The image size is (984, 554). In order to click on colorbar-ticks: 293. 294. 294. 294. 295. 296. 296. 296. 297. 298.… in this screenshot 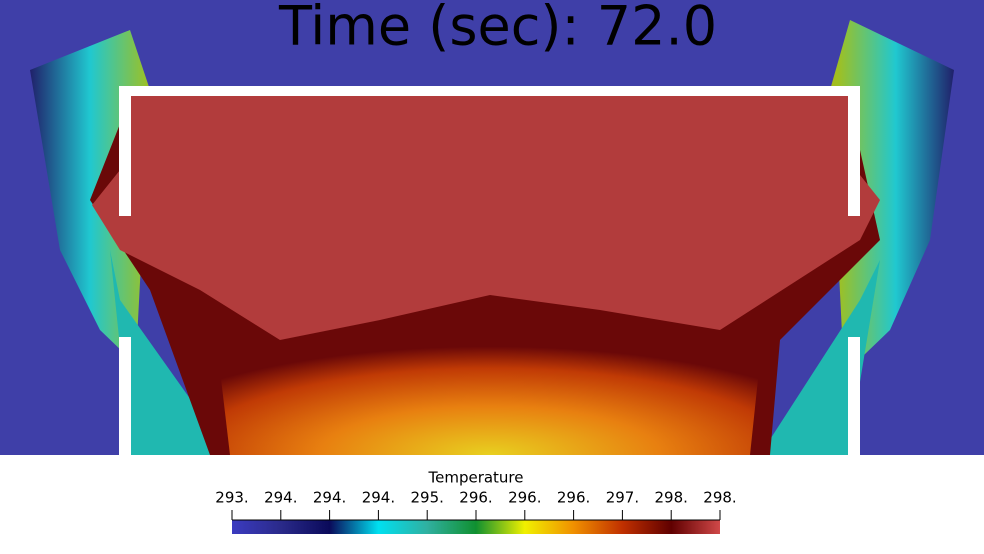, I will do `click(476, 504)`.